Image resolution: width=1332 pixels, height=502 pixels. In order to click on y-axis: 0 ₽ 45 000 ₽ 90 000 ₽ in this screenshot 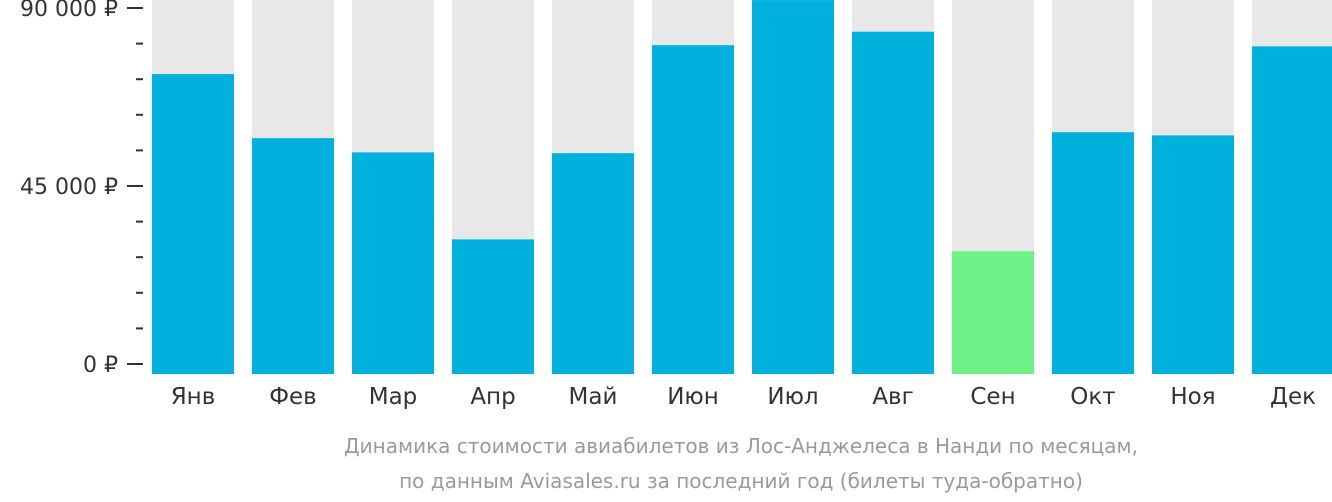, I will do `click(81, 189)`.